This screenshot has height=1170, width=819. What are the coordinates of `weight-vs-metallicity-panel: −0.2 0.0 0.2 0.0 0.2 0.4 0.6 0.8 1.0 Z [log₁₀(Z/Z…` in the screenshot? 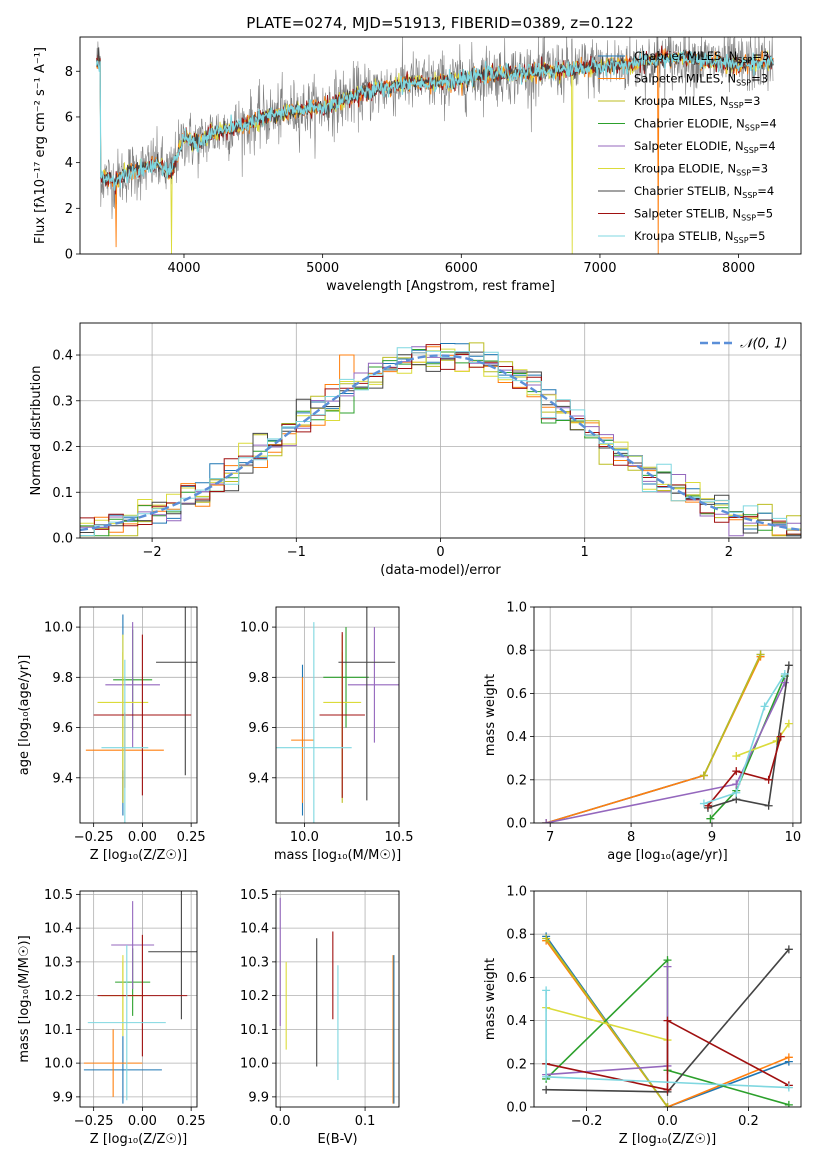 It's located at (642, 1016).